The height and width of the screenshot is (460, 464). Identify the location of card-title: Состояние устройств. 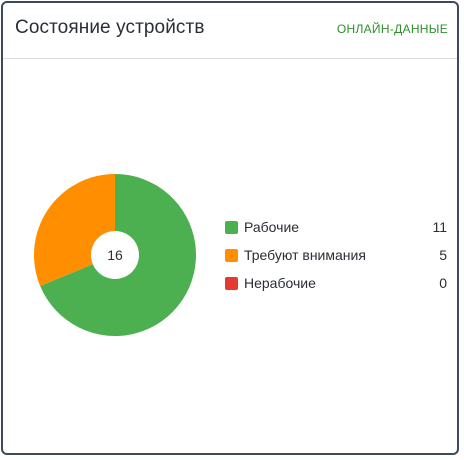
(110, 27).